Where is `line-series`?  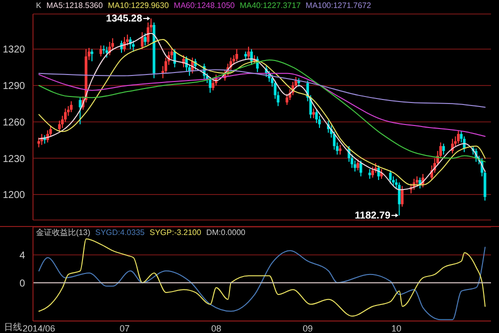
line-series is located at coordinates (262, 88).